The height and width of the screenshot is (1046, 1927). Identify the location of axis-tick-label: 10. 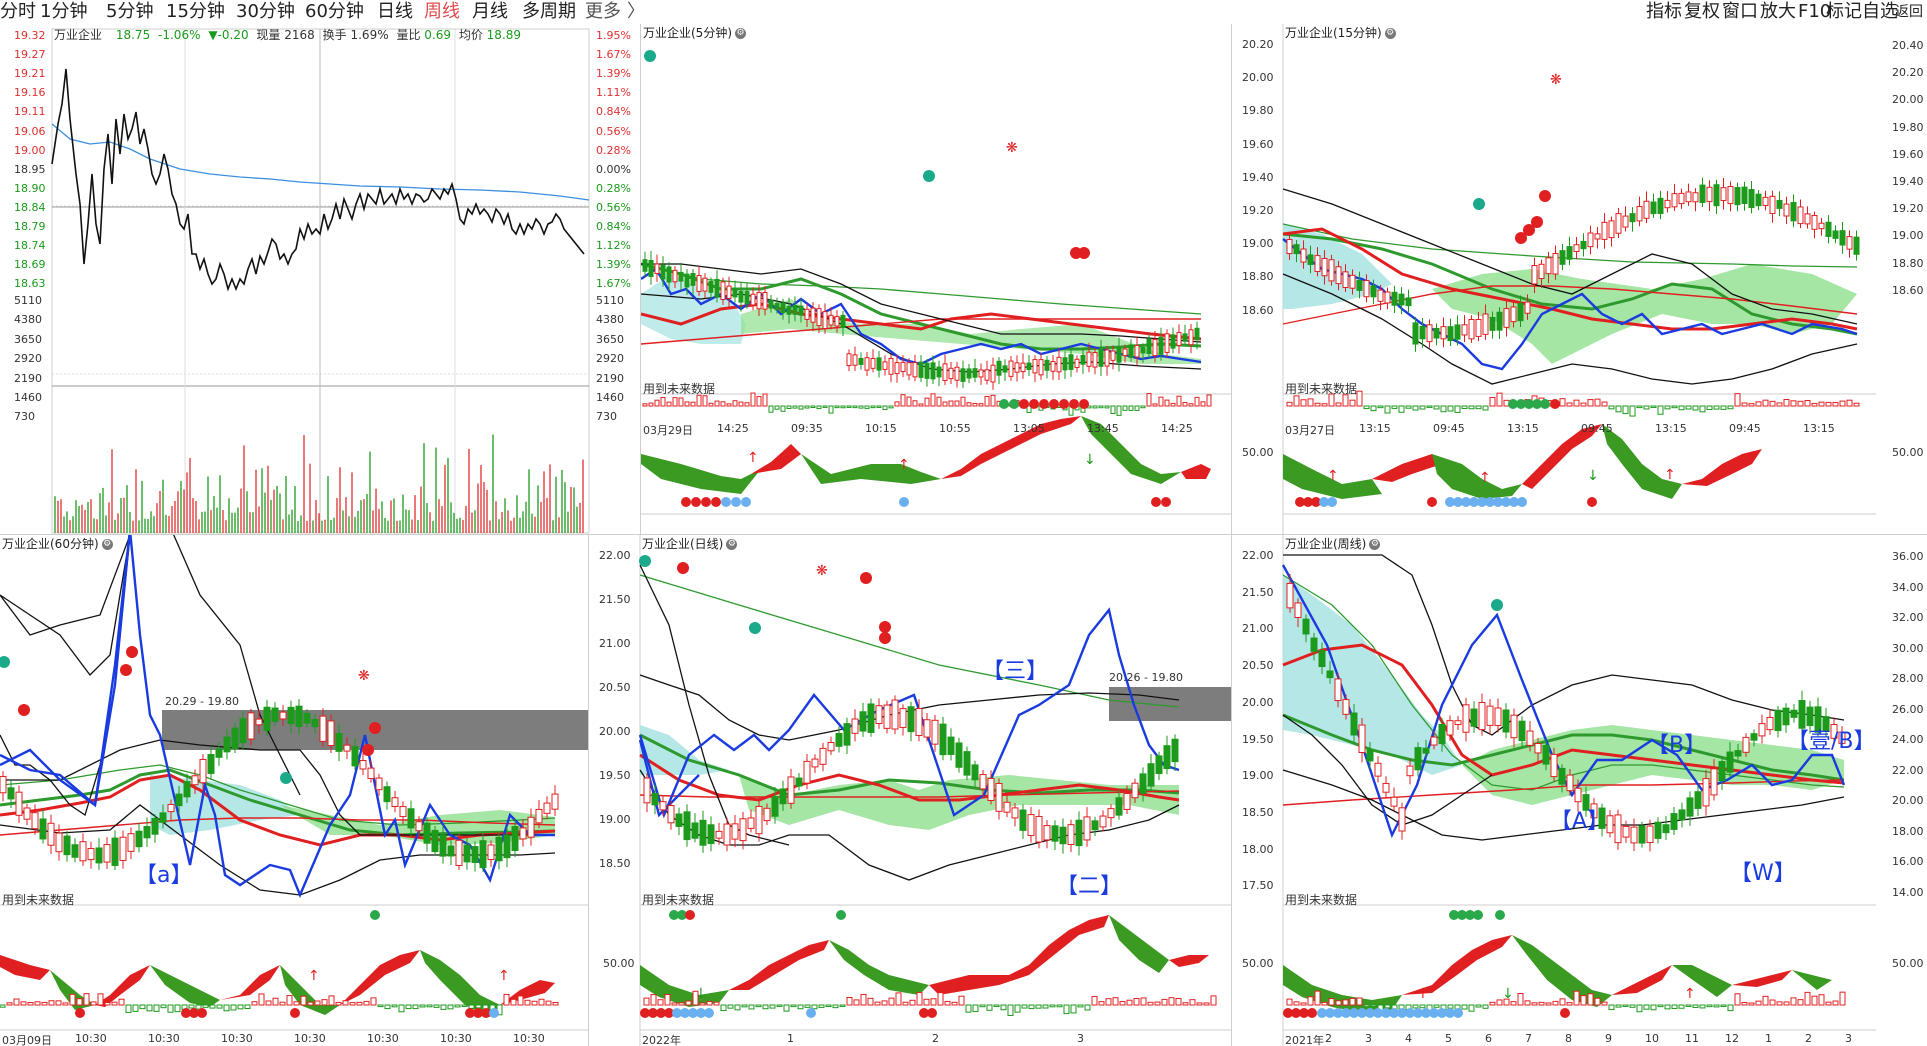
(1652, 1038).